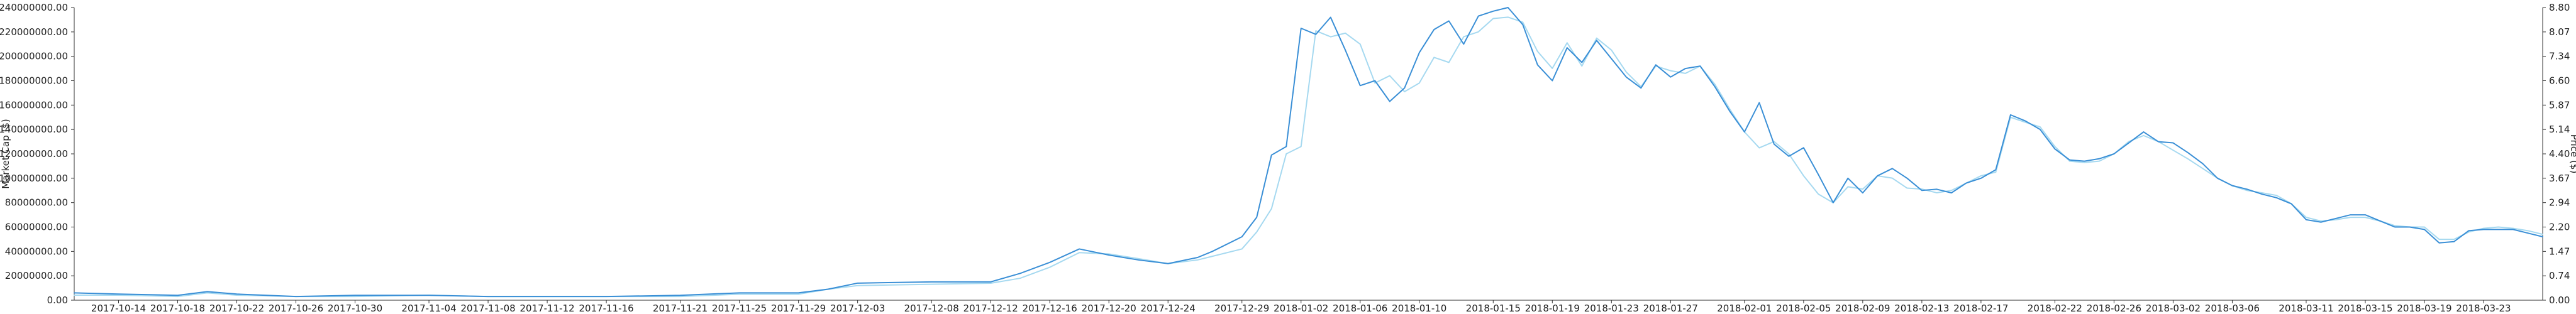 This screenshot has width=2576, height=314. Describe the element at coordinates (236, 309) in the screenshot. I see `x-tick-label: 2017-10-22` at that location.